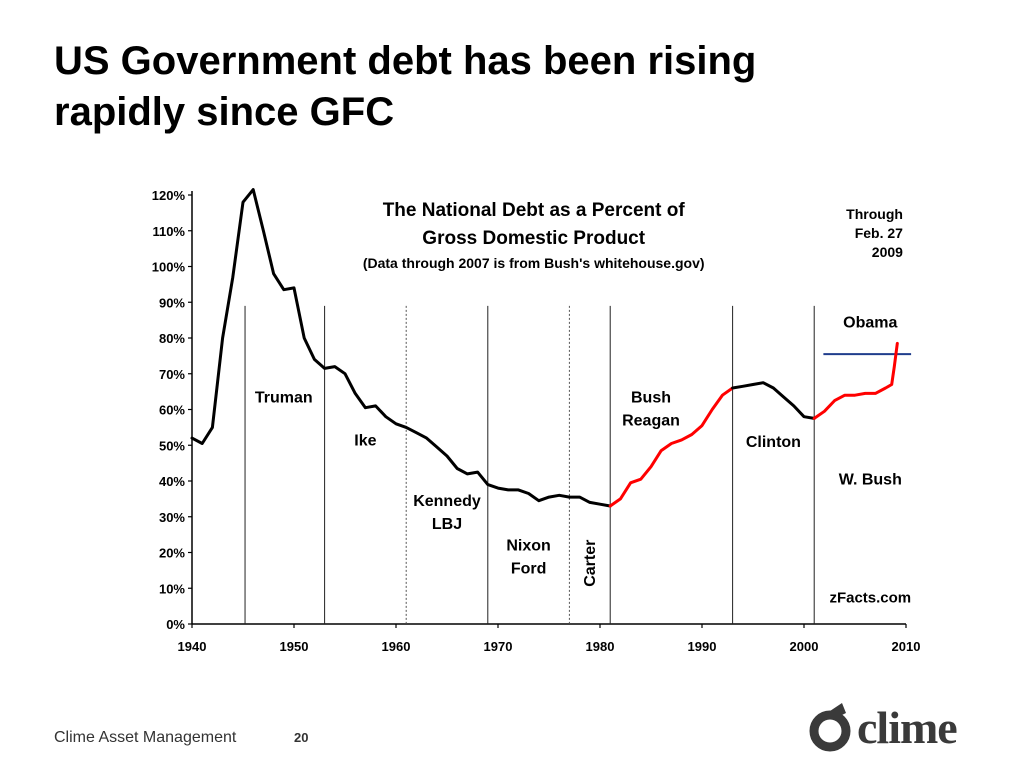 Image resolution: width=1024 pixels, height=768 pixels. What do you see at coordinates (224, 112) in the screenshot?
I see `slide-title-line-2: rapidly since GFC` at bounding box center [224, 112].